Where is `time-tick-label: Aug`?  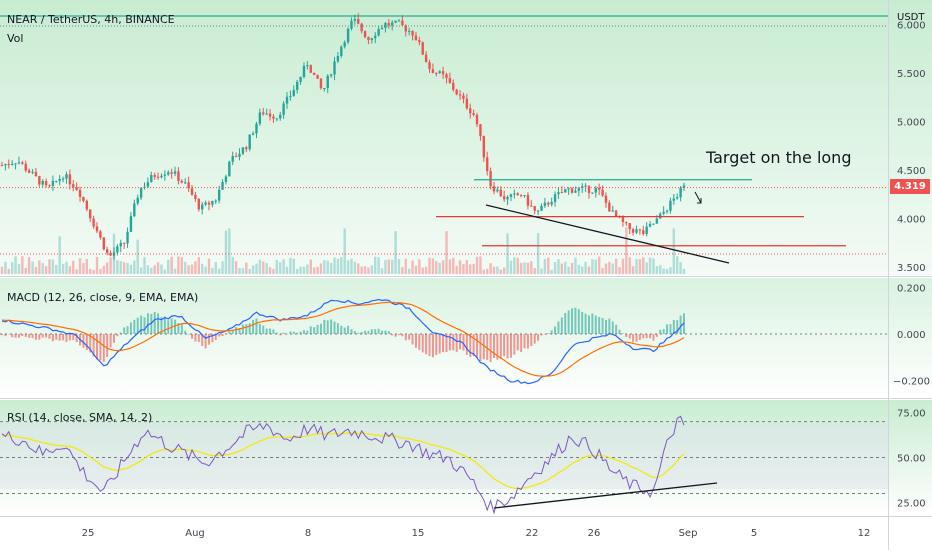 time-tick-label: Aug is located at coordinates (195, 533).